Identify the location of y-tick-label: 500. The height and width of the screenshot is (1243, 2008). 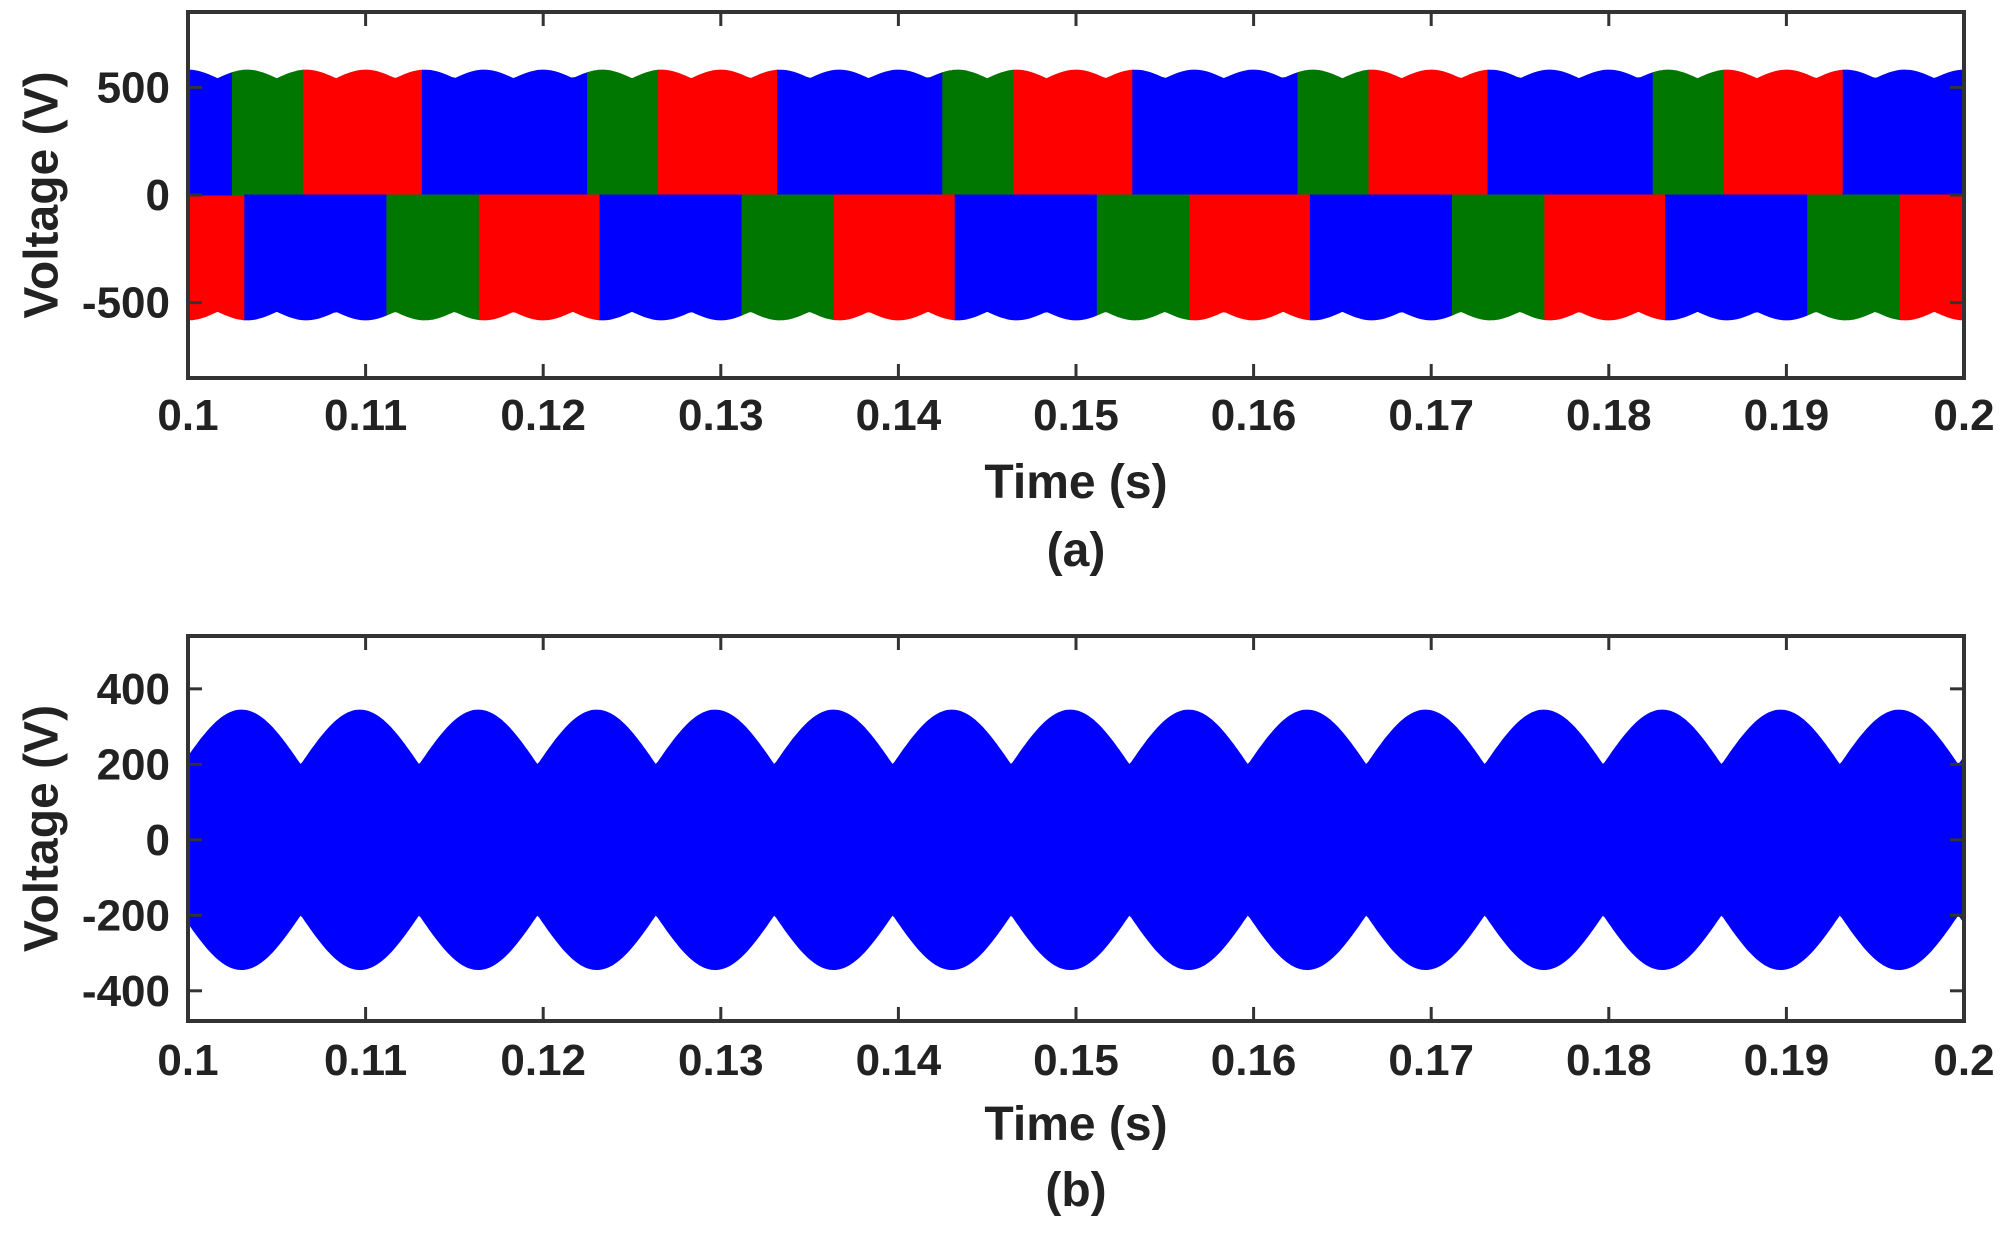
(133, 87).